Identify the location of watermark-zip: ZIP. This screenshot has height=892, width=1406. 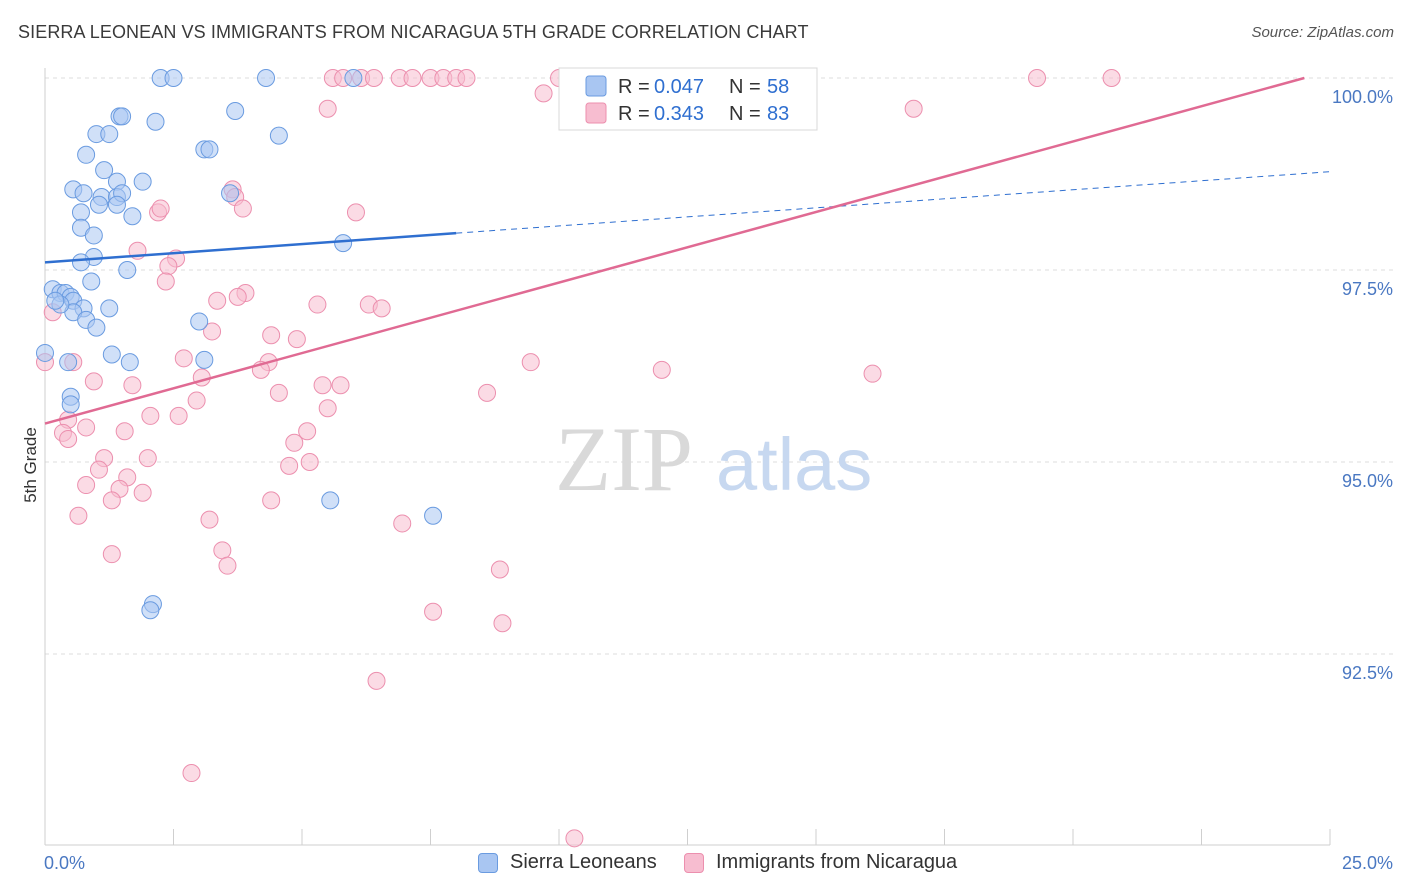
(624, 459).